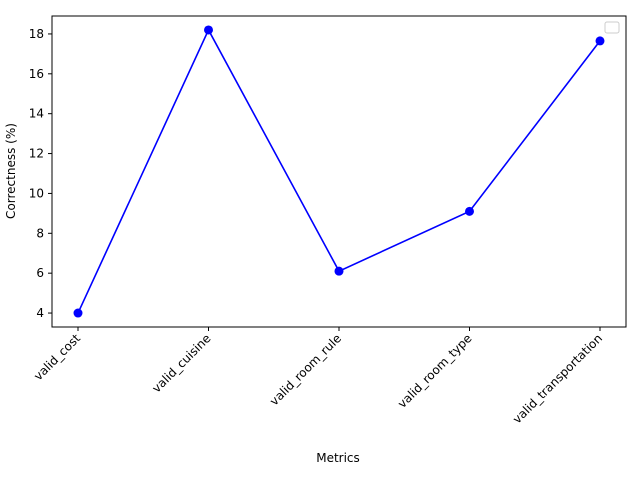 The width and height of the screenshot is (640, 480). What do you see at coordinates (36, 193) in the screenshot?
I see `y-tick-label: 10` at bounding box center [36, 193].